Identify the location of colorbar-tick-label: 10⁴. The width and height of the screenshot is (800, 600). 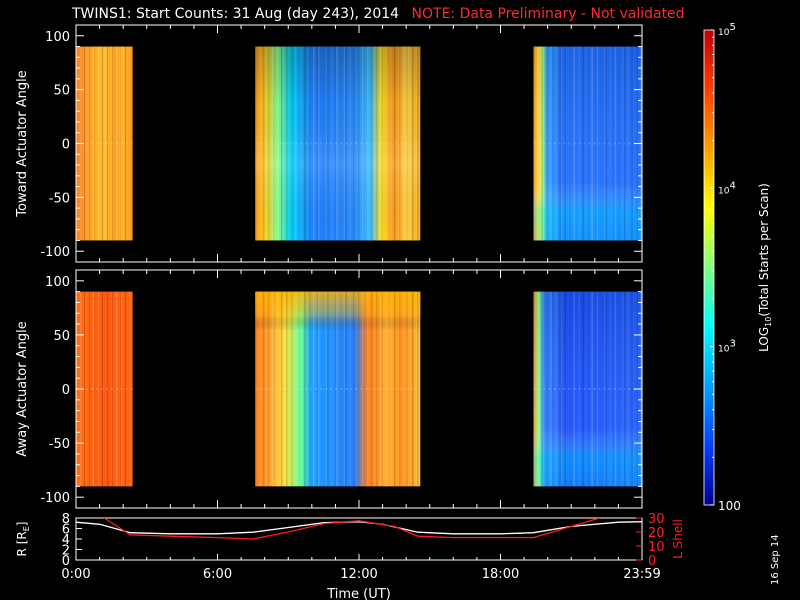
(727, 188).